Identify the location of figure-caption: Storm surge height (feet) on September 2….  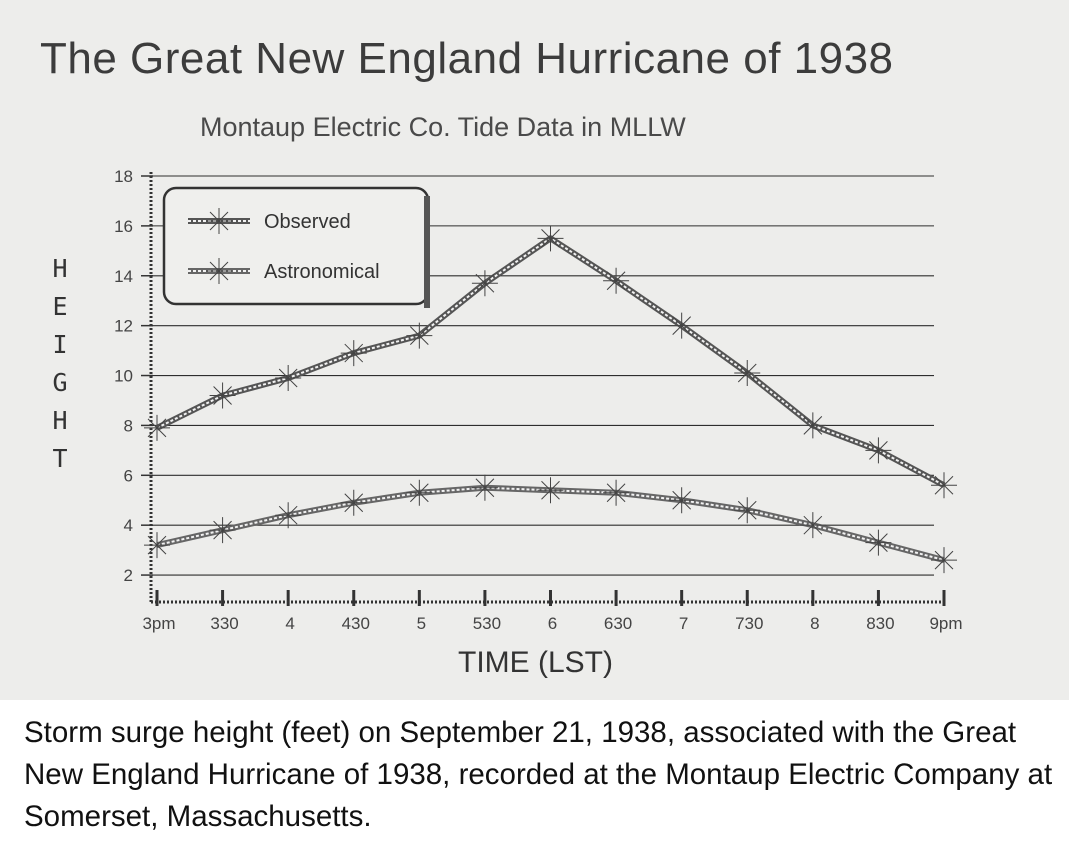
(538, 774).